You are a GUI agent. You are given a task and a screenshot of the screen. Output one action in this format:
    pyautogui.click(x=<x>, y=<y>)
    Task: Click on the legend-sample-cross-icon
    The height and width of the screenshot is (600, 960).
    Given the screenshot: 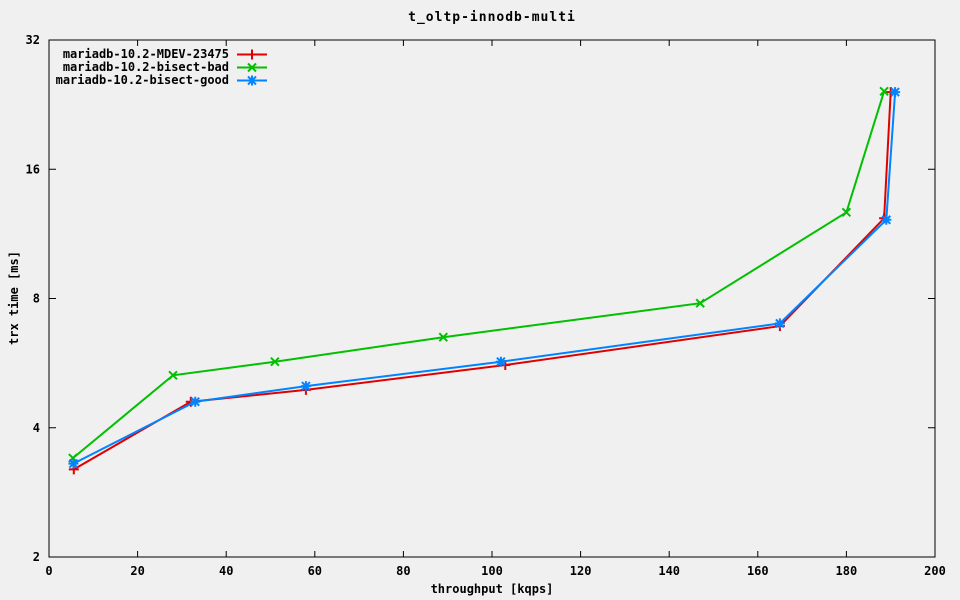 What is the action you would take?
    pyautogui.click(x=252, y=67)
    